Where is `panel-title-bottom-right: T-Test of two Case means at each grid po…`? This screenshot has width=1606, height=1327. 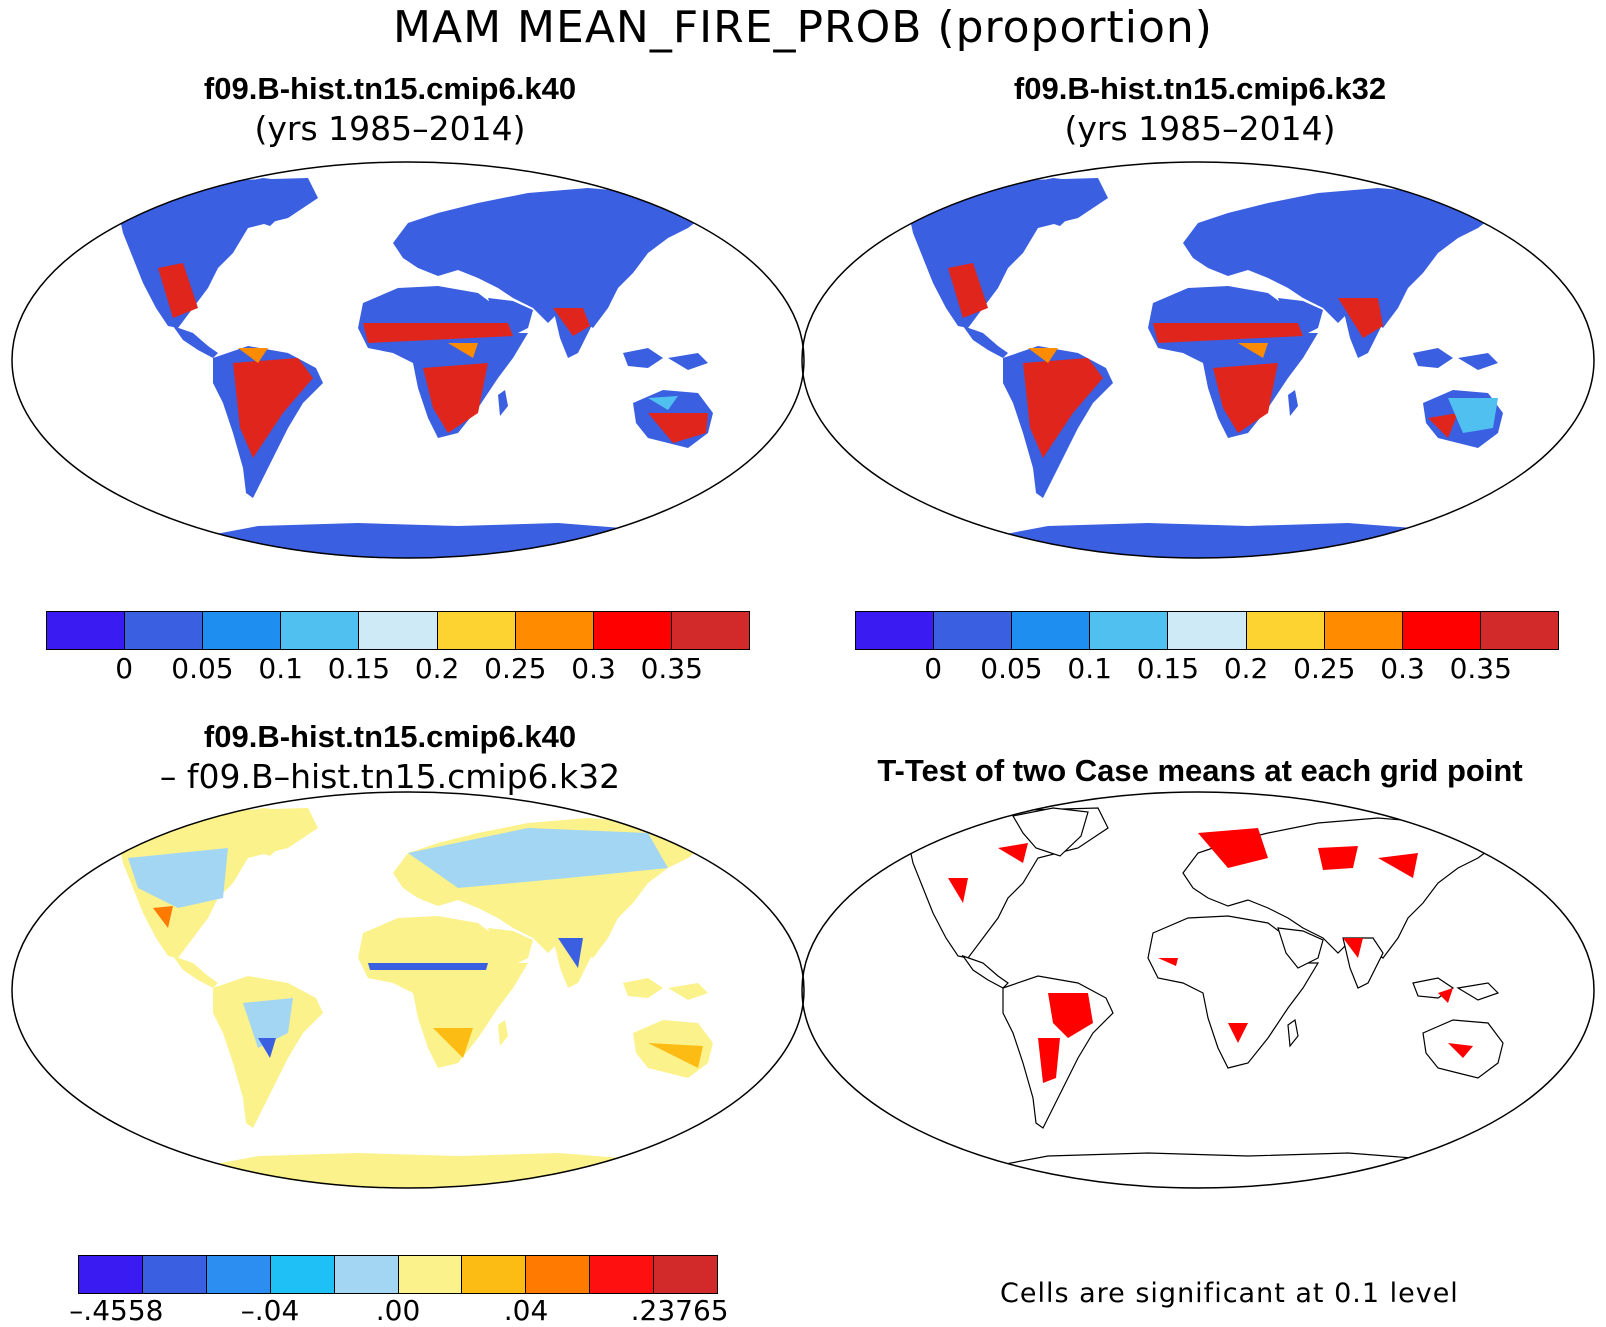
panel-title-bottom-right: T-Test of two Case means at each grid po… is located at coordinates (1200, 771).